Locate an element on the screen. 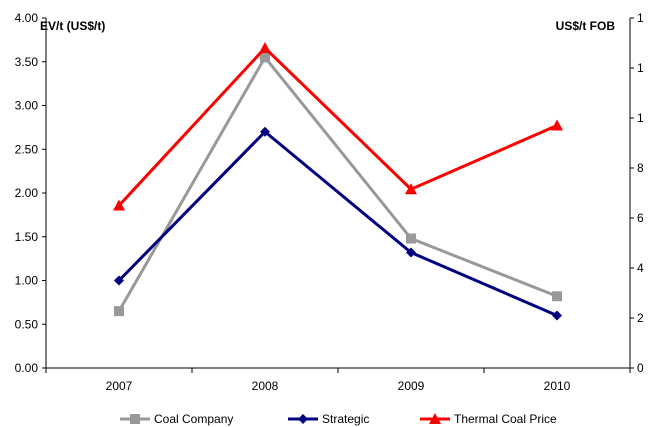  left-axis-tick-label: 4.00 is located at coordinates (27, 18).